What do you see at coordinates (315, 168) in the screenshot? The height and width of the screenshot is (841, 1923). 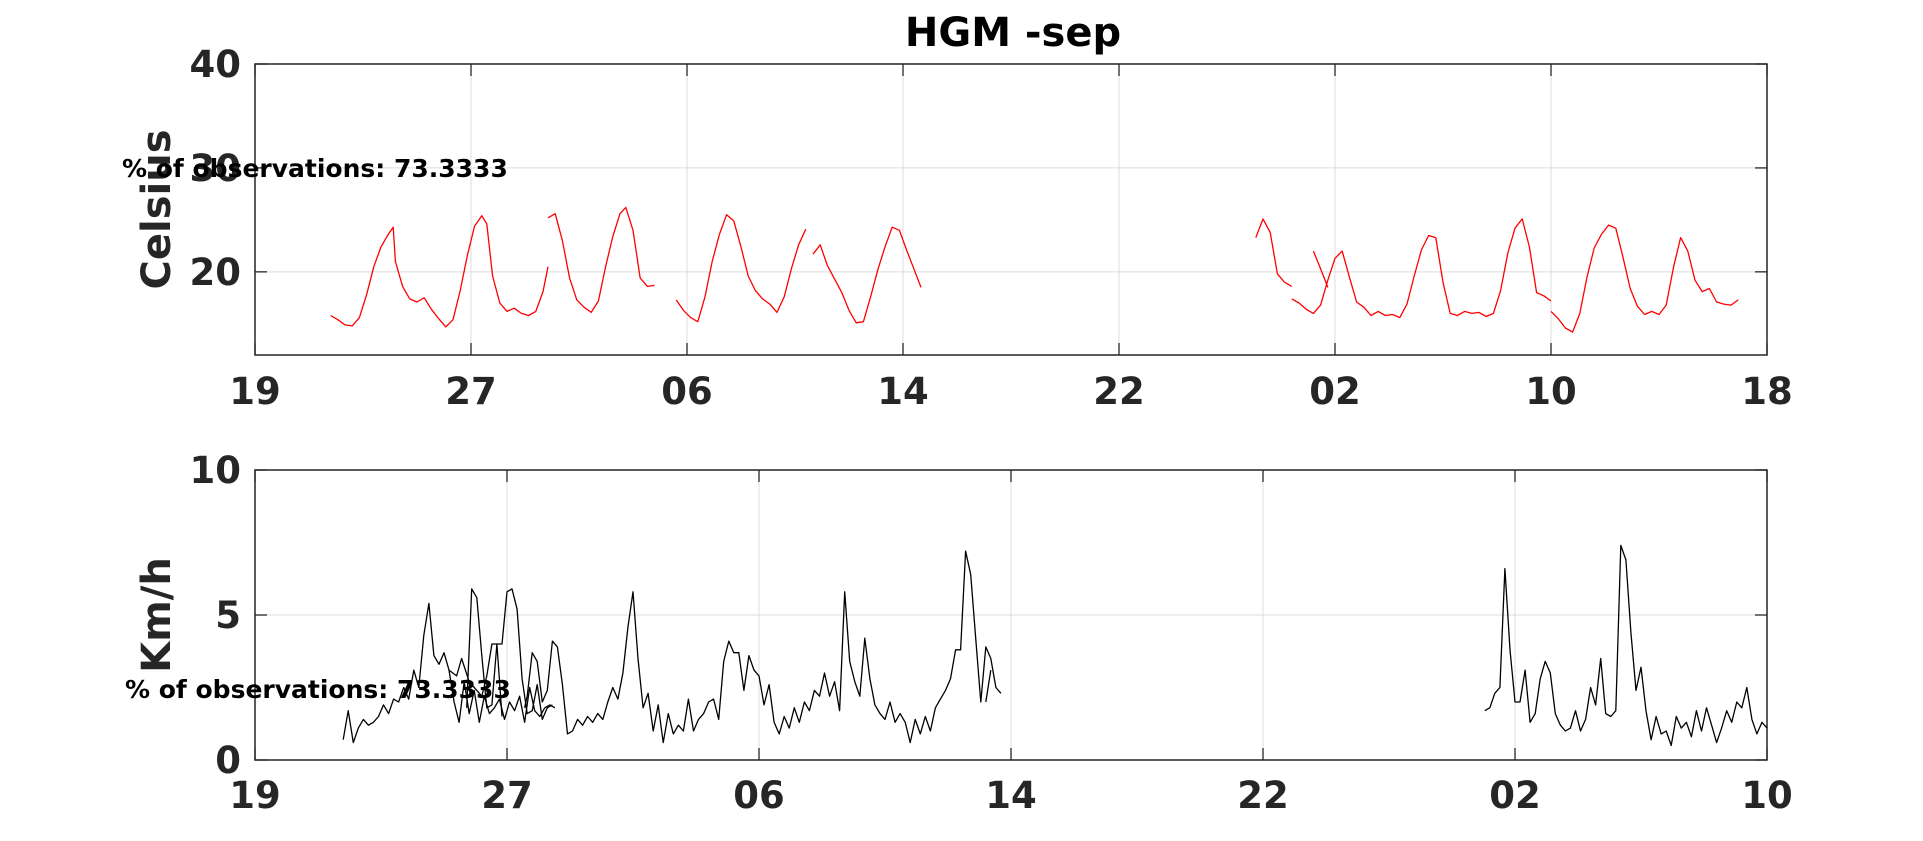 I see `temperature-observations-annotation: % of observations: 73.3333` at bounding box center [315, 168].